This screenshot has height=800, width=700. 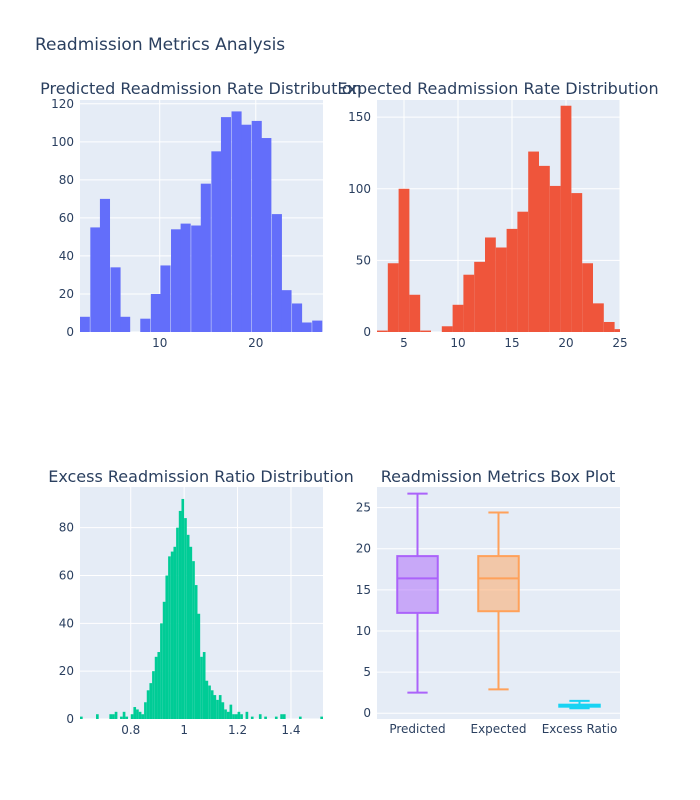 I want to click on y-tick-label: 40, so click(x=66, y=623).